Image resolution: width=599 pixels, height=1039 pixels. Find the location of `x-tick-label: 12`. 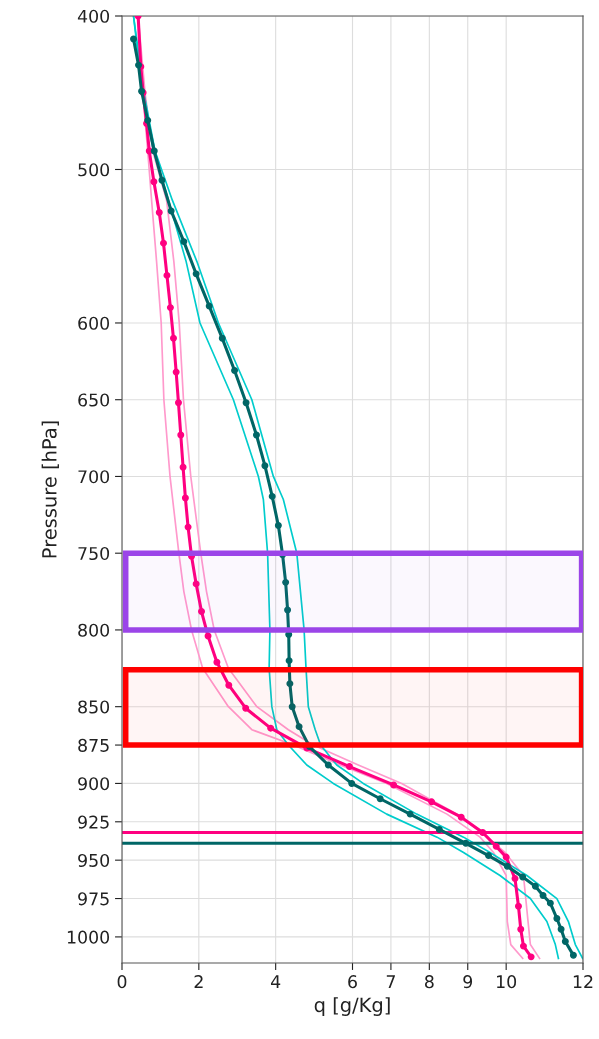

x-tick-label: 12 is located at coordinates (583, 981).